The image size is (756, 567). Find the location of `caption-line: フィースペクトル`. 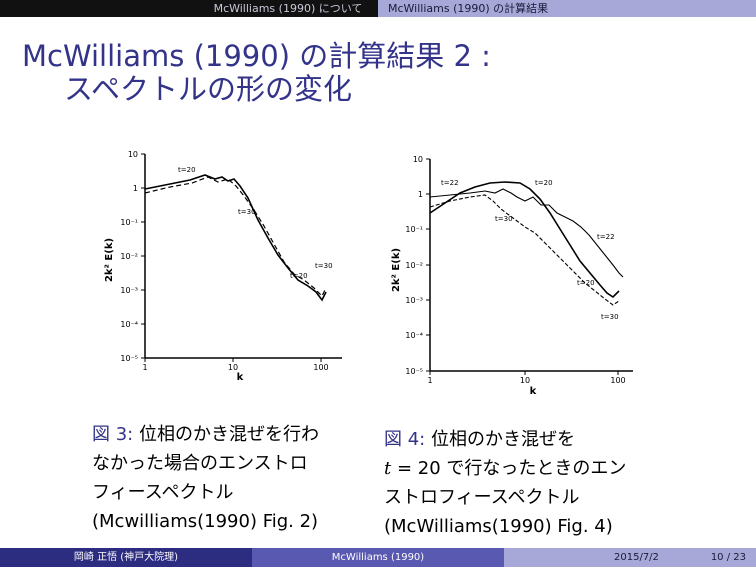

caption-line: フィースペクトル is located at coordinates (163, 492).